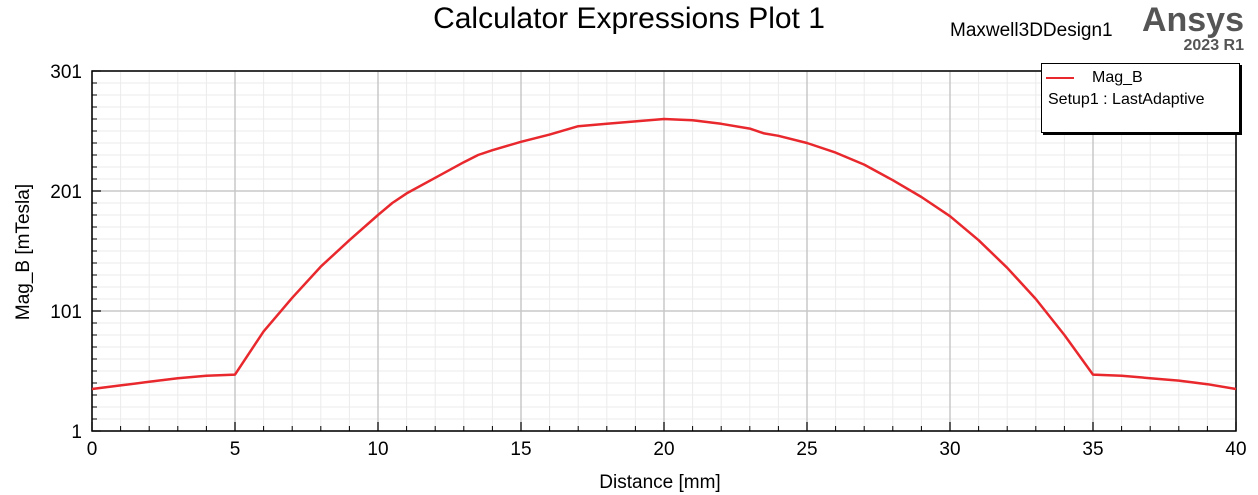  I want to click on y-axis-label: Mag_B [mTesla], so click(23, 252).